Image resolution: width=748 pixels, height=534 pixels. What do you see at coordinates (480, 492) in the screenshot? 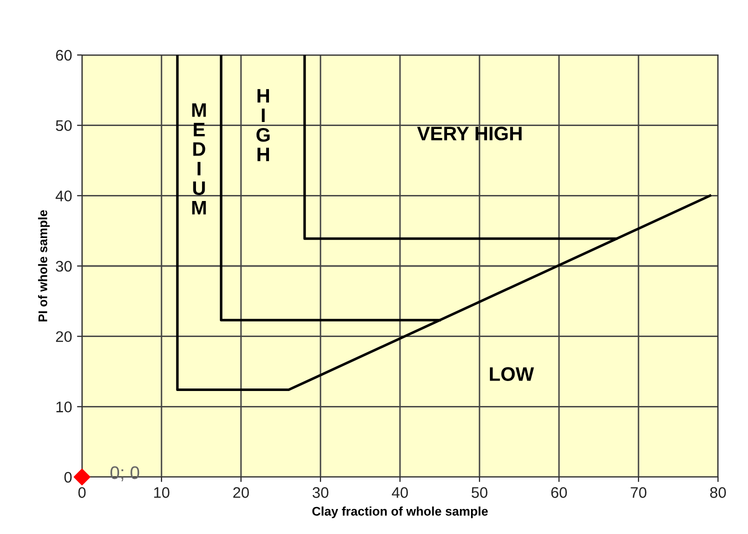
I see `x-tick-label: 50` at bounding box center [480, 492].